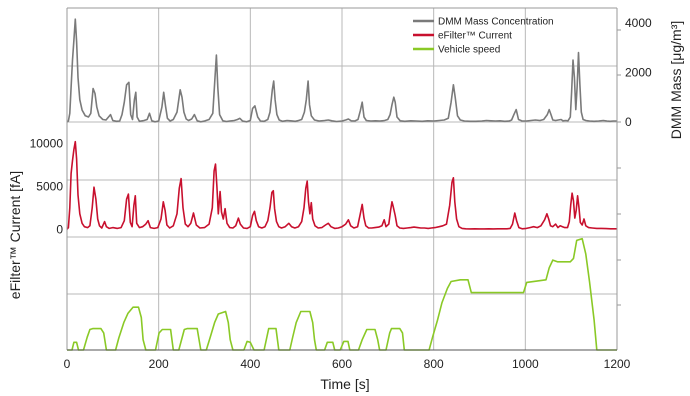 This screenshot has height=396, width=690. What do you see at coordinates (617, 364) in the screenshot?
I see `x-tick-label: 1200` at bounding box center [617, 364].